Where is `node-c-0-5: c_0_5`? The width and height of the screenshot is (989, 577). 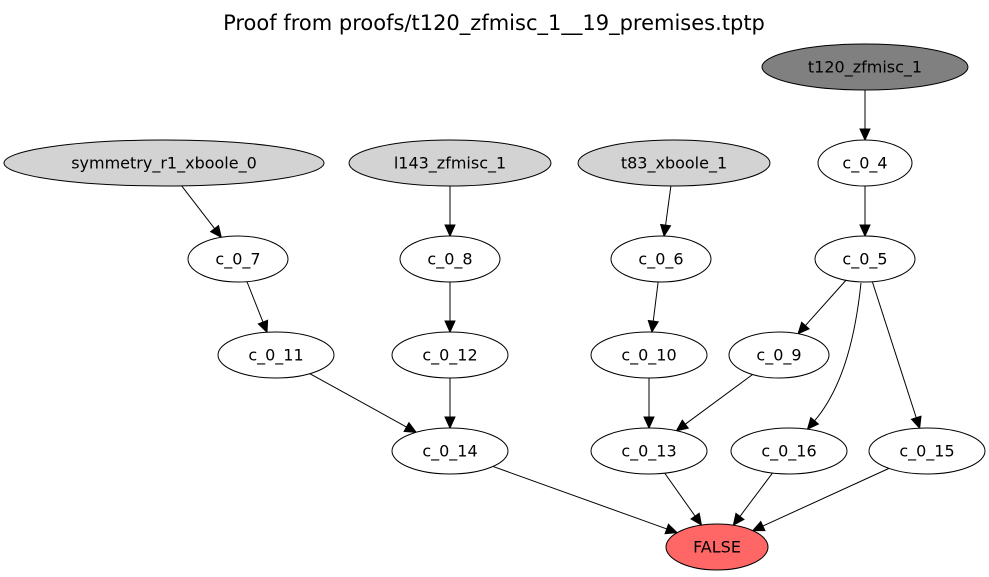
node-c-0-5: c_0_5 is located at coordinates (865, 259).